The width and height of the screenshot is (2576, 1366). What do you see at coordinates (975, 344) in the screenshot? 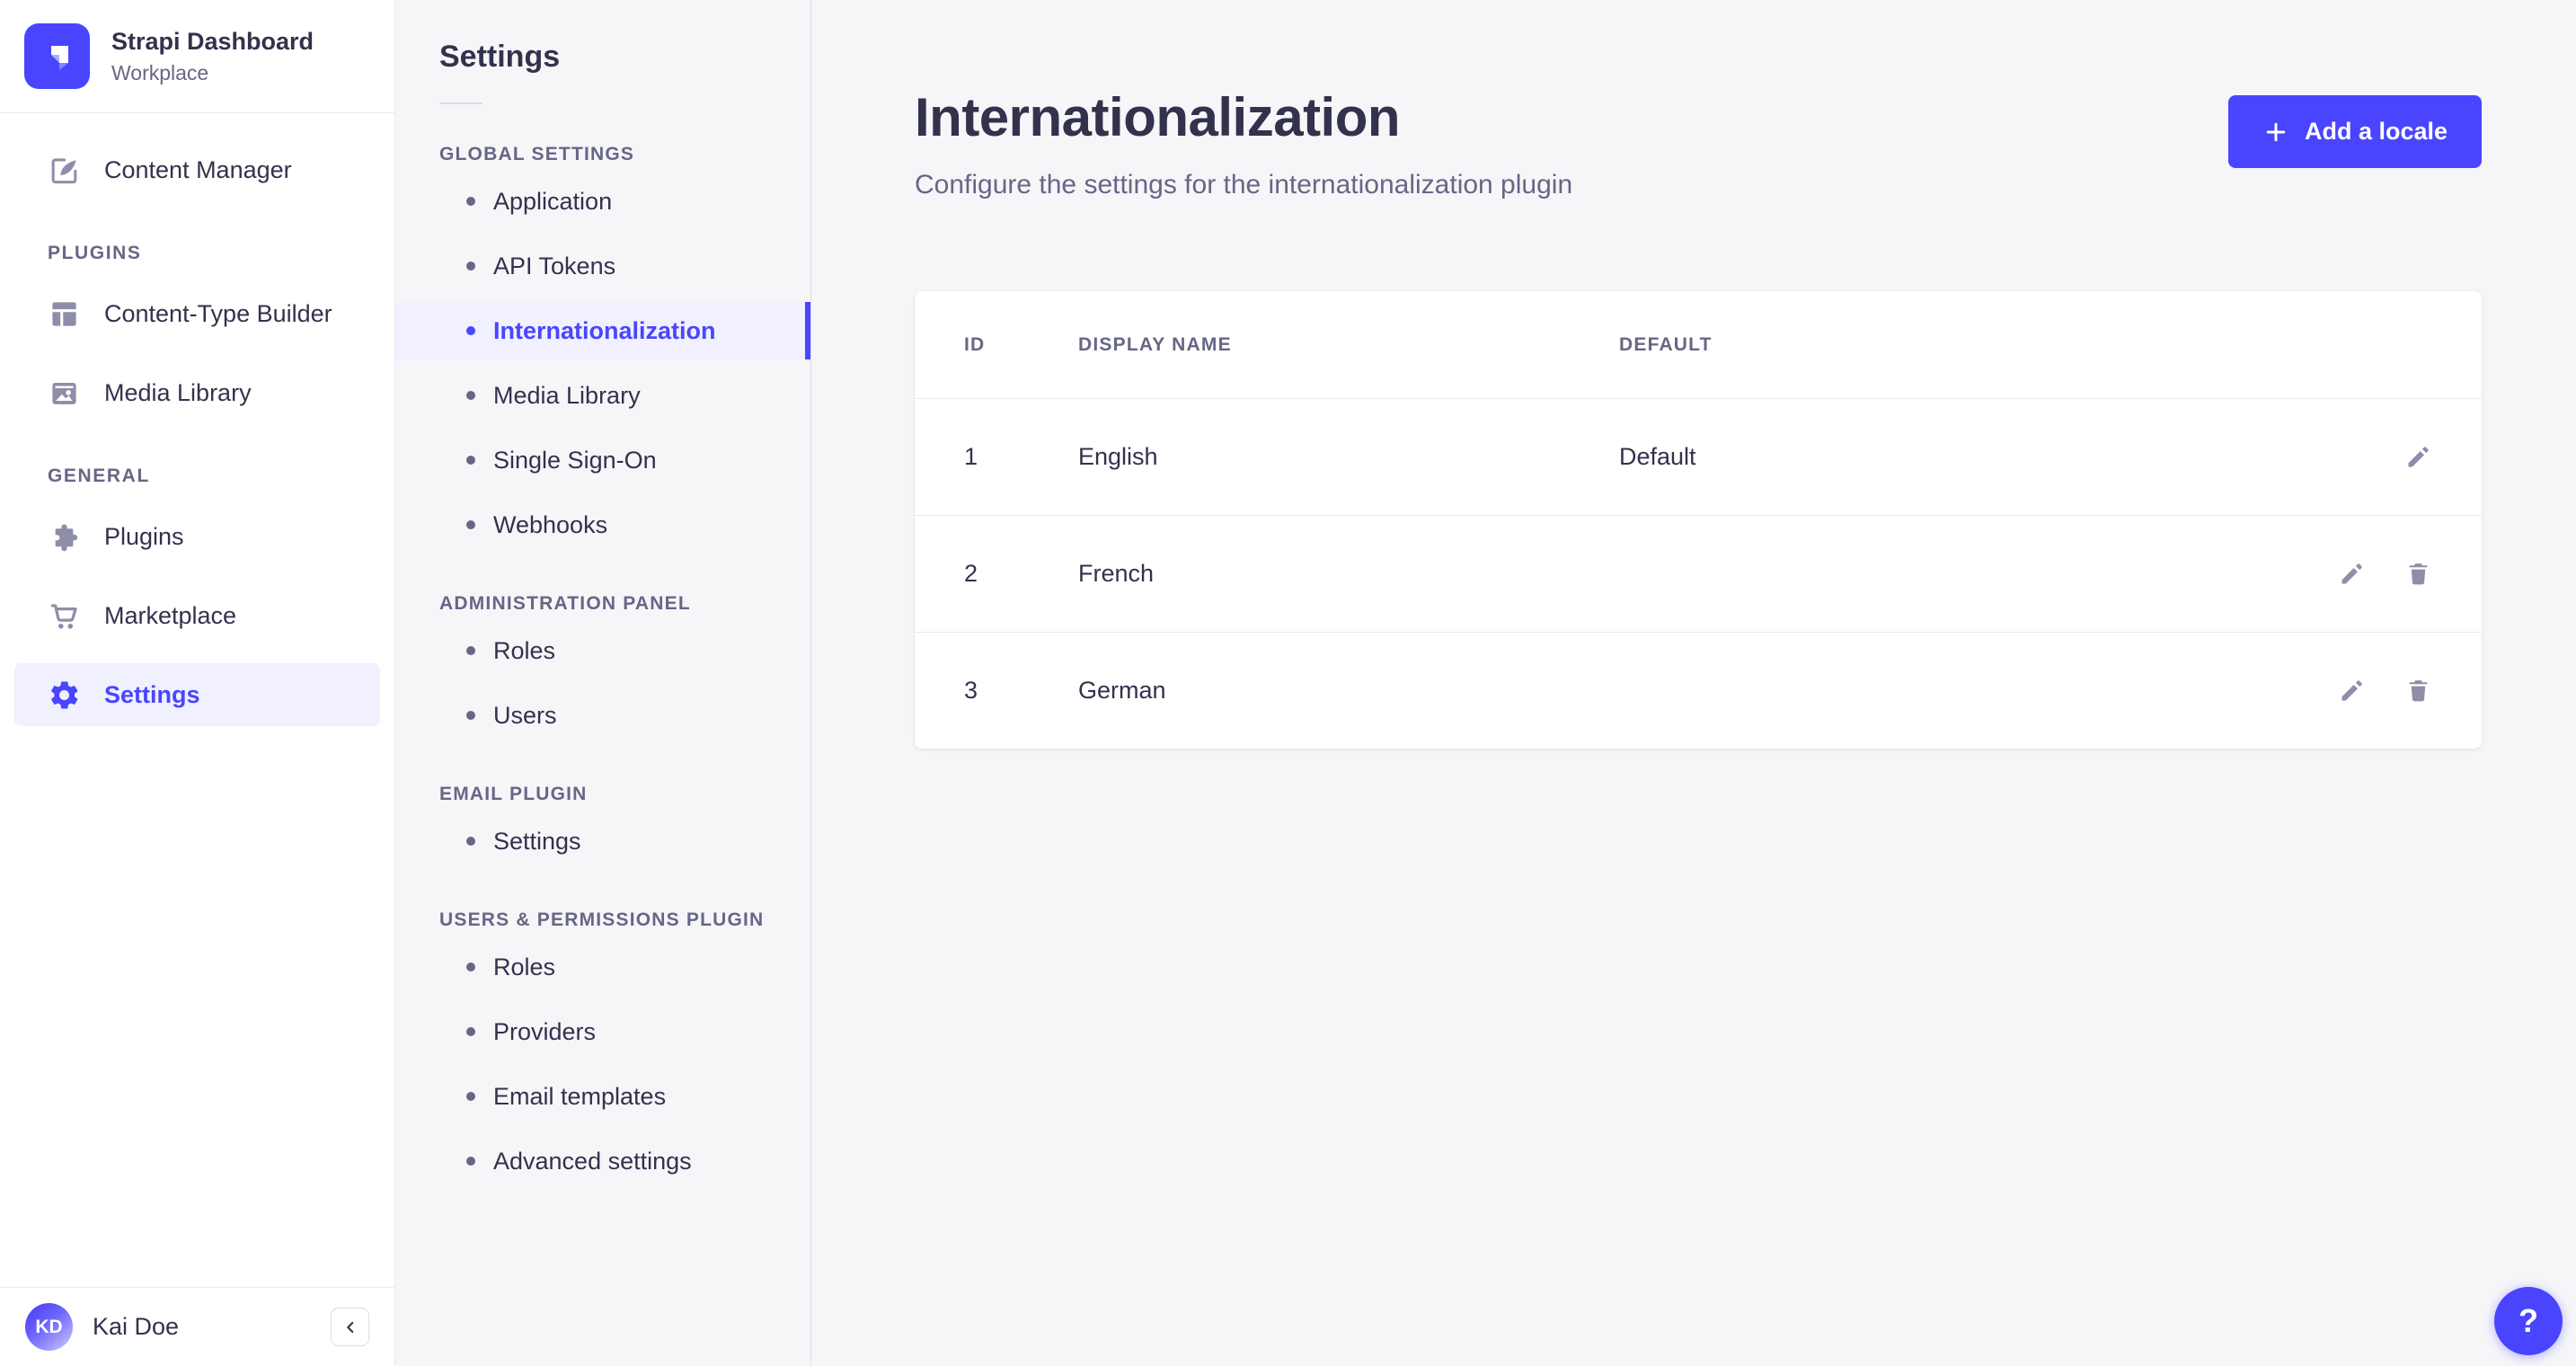
I see `column-header-id: ID` at bounding box center [975, 344].